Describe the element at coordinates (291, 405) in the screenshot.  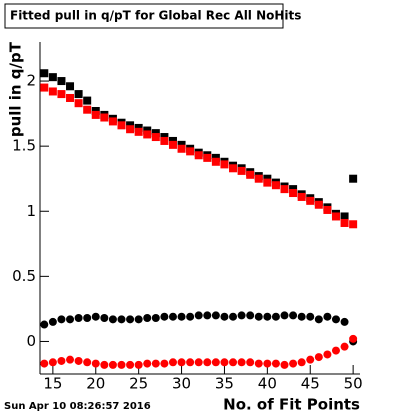
I see `x-axis-title: No. of Fit Points` at that location.